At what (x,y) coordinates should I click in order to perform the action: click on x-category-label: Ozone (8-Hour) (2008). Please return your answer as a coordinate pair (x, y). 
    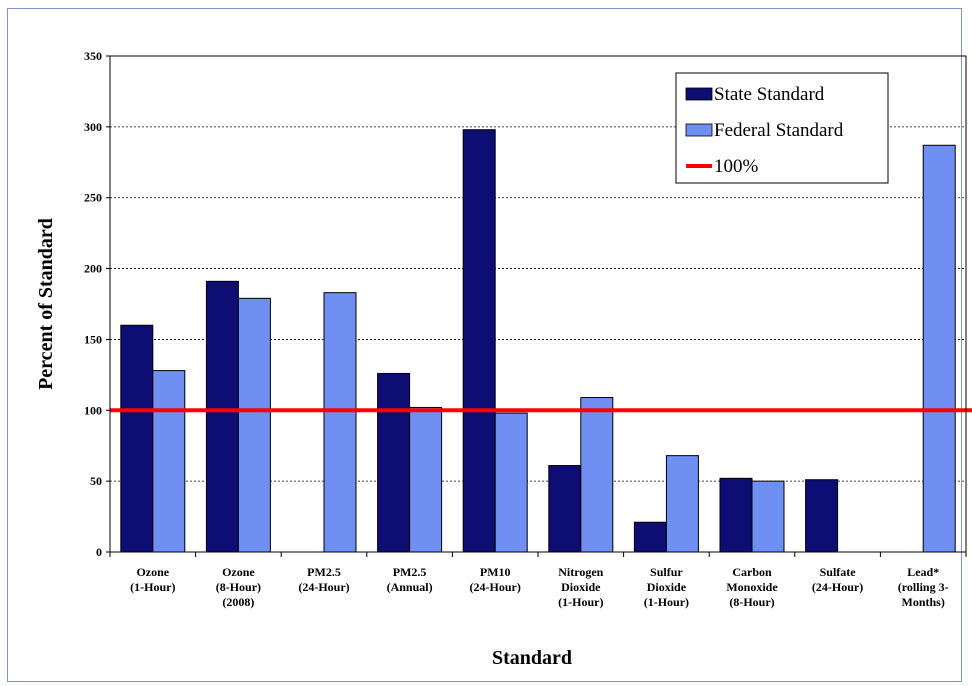
    Looking at the image, I should click on (238, 587).